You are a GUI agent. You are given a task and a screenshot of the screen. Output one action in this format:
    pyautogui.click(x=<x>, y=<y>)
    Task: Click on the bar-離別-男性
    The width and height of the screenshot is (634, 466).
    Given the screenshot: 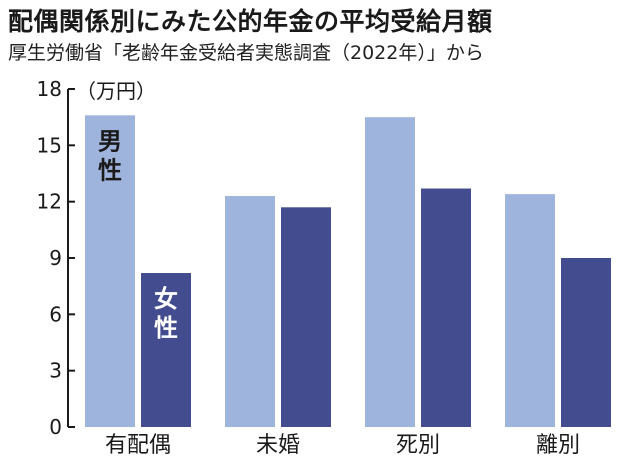 What is the action you would take?
    pyautogui.click(x=530, y=310)
    